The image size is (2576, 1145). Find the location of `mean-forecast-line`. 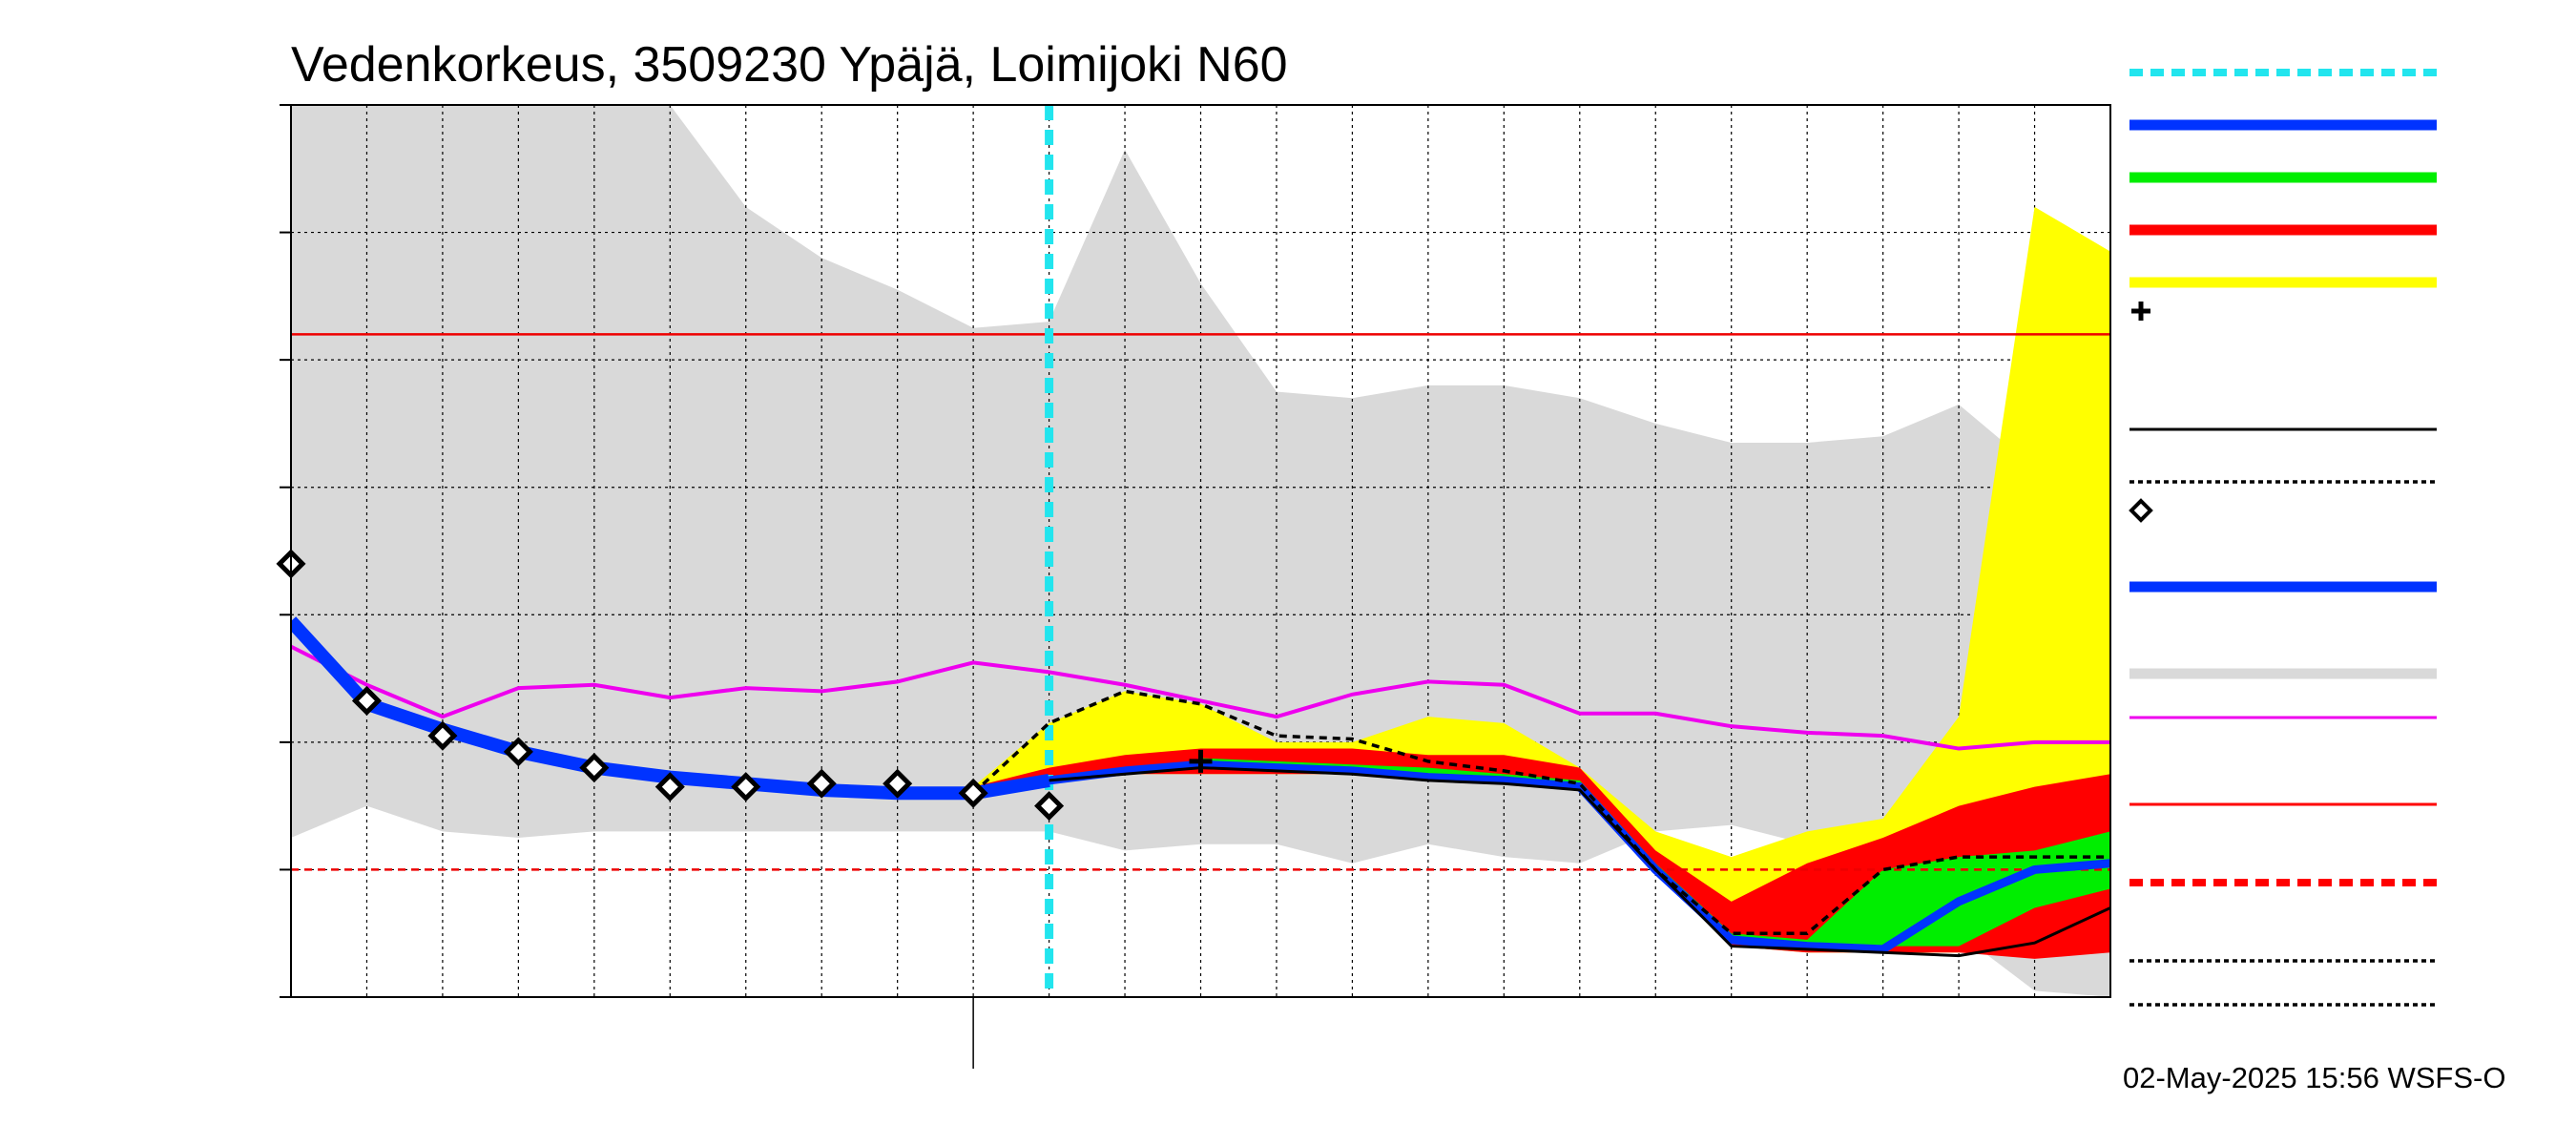

mean-forecast-line is located at coordinates (1579, 857).